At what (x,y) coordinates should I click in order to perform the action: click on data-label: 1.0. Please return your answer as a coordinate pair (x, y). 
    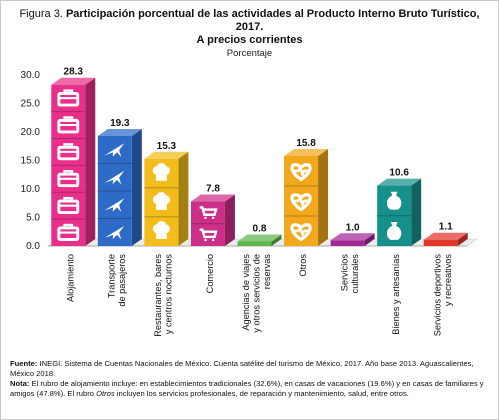
    Looking at the image, I should click on (353, 227).